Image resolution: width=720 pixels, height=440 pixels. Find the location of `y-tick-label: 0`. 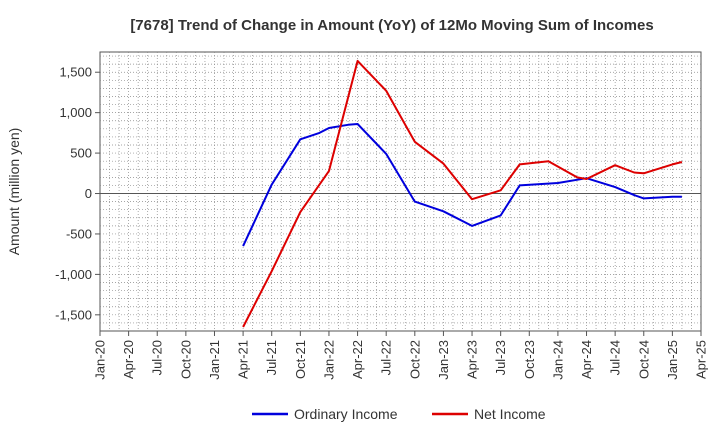

y-tick-label: 0 is located at coordinates (88, 193).